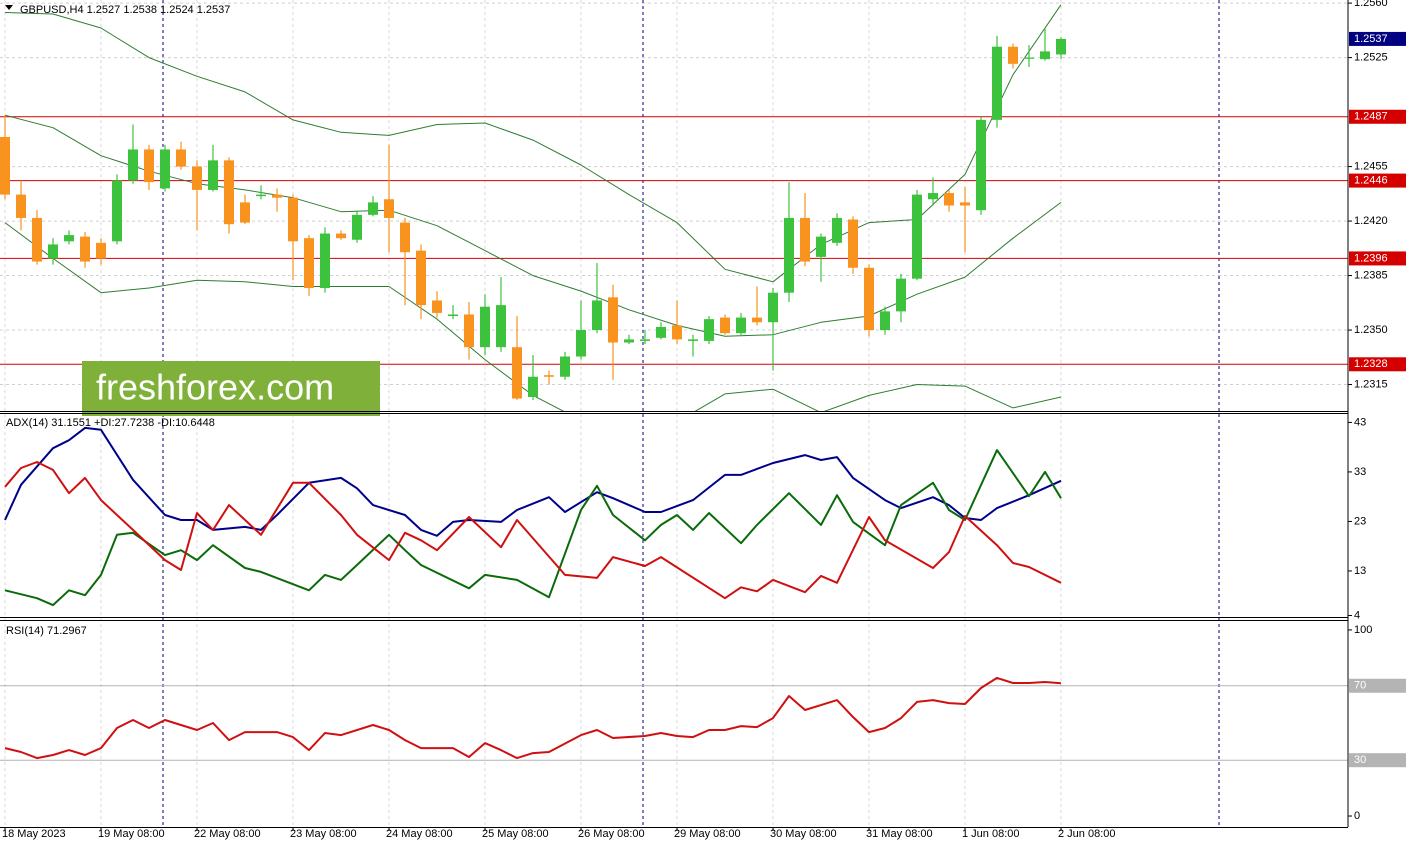 The image size is (1408, 841). What do you see at coordinates (1371, 117) in the screenshot?
I see `level-label: 1.2487` at bounding box center [1371, 117].